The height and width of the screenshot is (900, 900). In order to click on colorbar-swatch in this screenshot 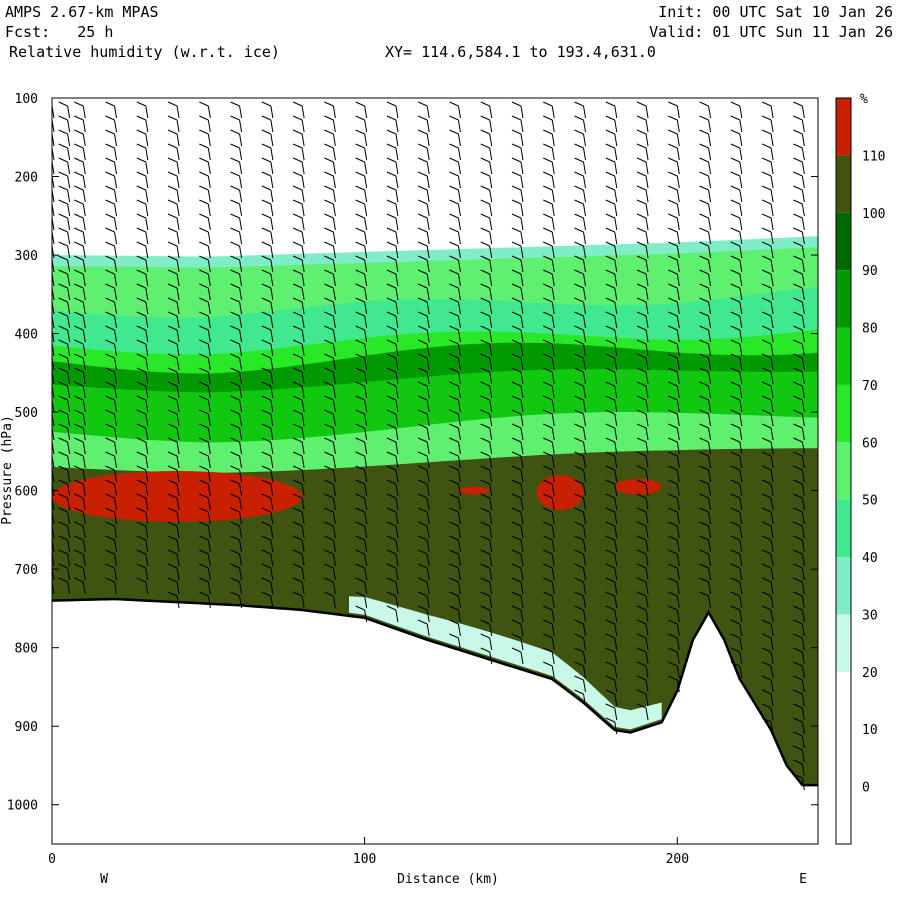, I will do `click(843, 700)`.